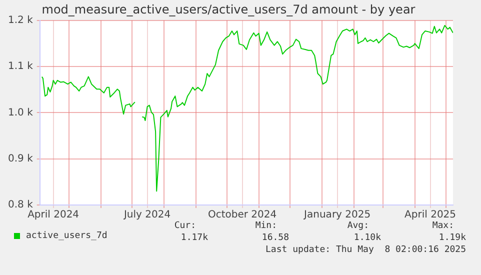 The height and width of the screenshot is (275, 481). I want to click on x-tick-label: October 2024, so click(242, 215).